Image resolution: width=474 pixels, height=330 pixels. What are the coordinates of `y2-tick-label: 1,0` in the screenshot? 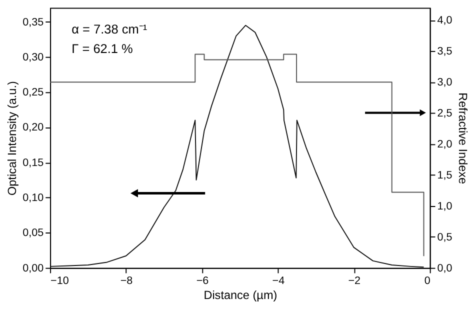 It's located at (444, 206).